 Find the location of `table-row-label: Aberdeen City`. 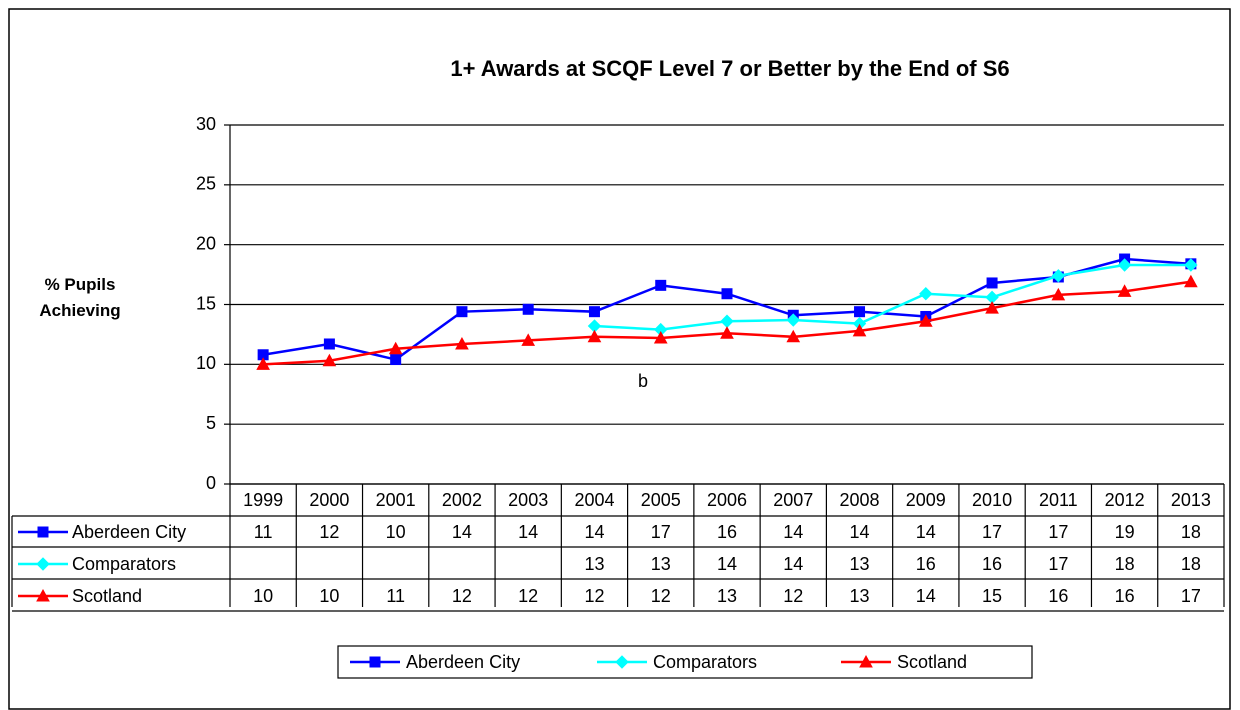

table-row-label: Aberdeen City is located at coordinates (129, 532).